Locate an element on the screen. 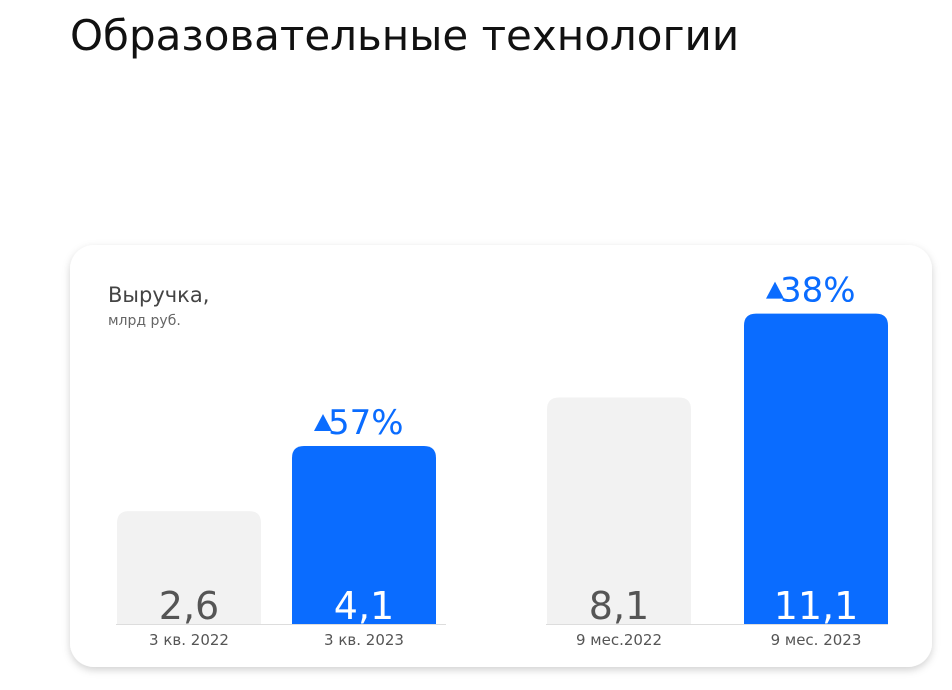 Image resolution: width=952 pixels, height=690 pixels. category-label: 3 кв. 2023 is located at coordinates (364, 640).